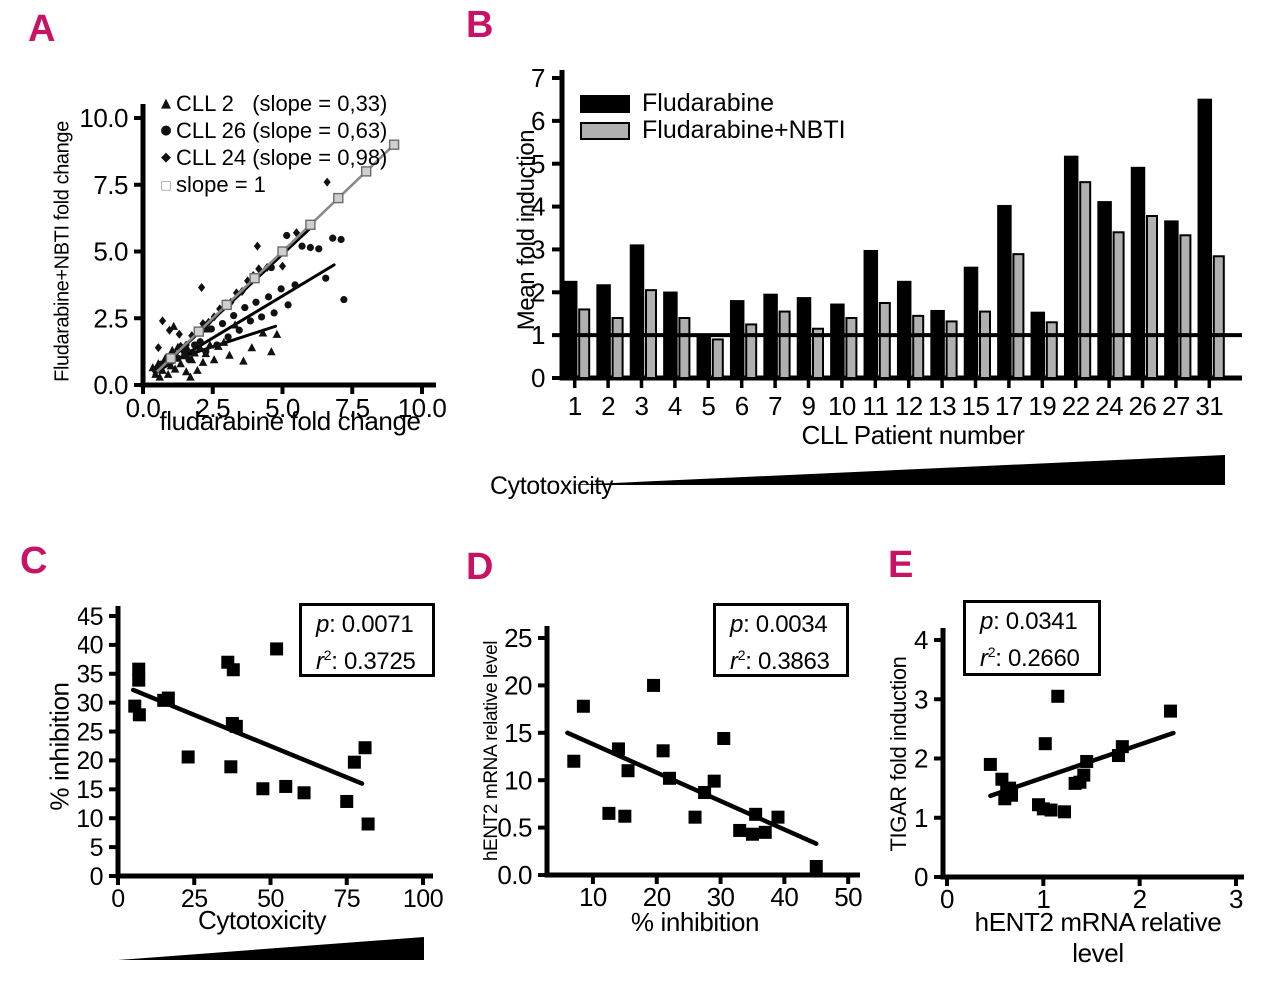 This screenshot has height=993, width=1280. What do you see at coordinates (90, 617) in the screenshot?
I see `svg-text: 45` at bounding box center [90, 617].